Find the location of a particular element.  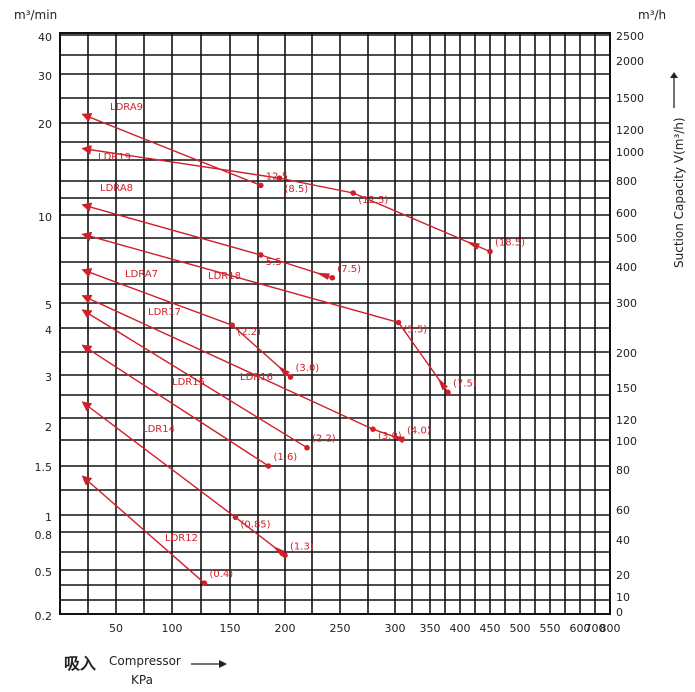

y-right-tick-label: 600 is located at coordinates (626, 213).